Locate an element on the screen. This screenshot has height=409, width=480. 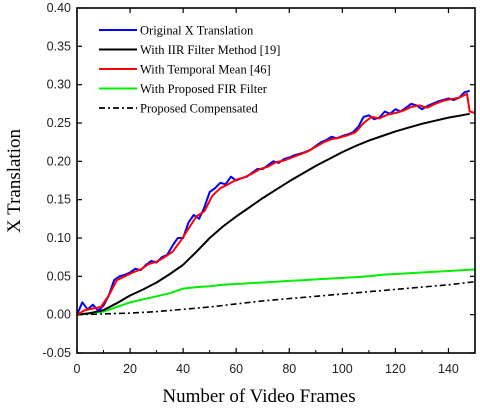
x-tick-label: 60 is located at coordinates (236, 369).